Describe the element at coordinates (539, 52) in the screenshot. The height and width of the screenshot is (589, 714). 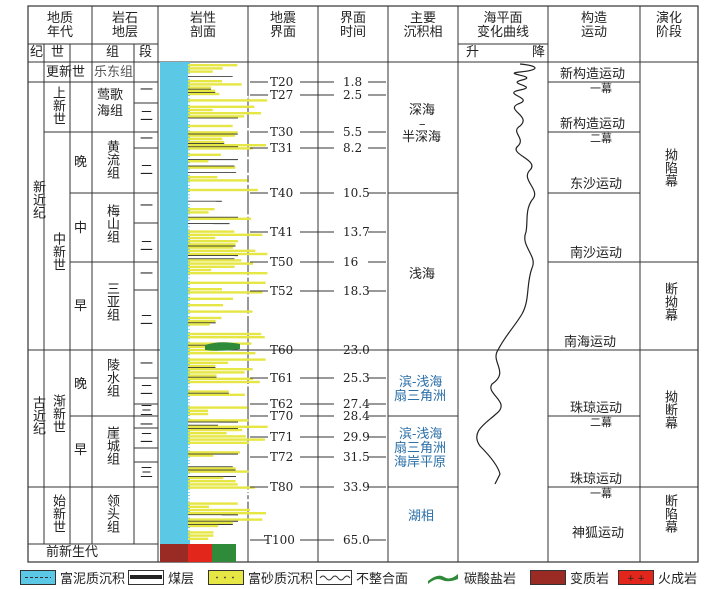
I see `sea-down-label: 降` at that location.